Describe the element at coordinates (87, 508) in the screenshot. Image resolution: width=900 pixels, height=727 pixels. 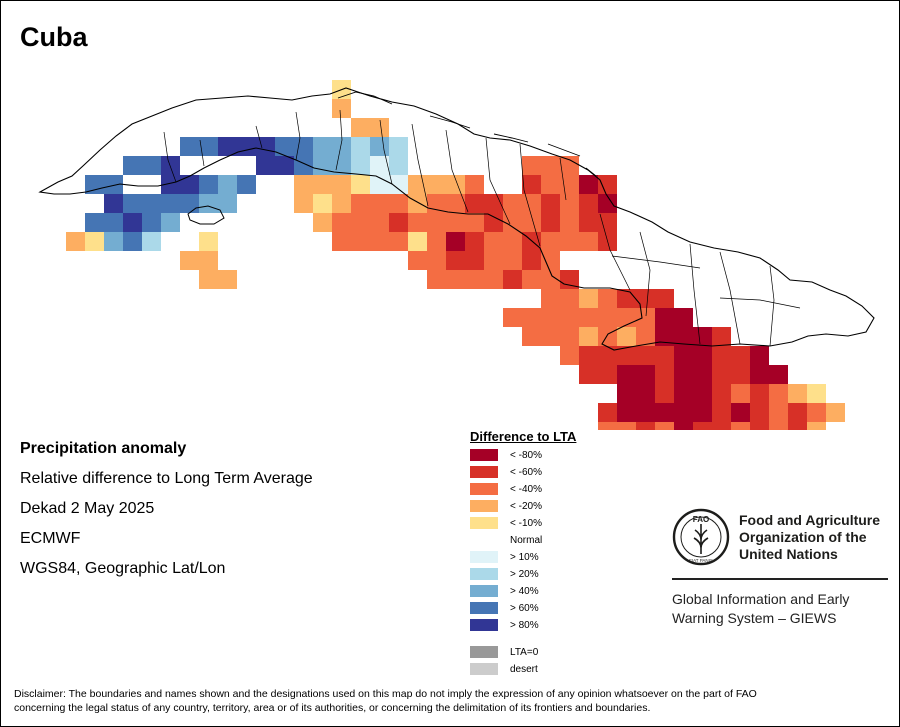
I see `info-period: Dekad 2 May 2025` at that location.